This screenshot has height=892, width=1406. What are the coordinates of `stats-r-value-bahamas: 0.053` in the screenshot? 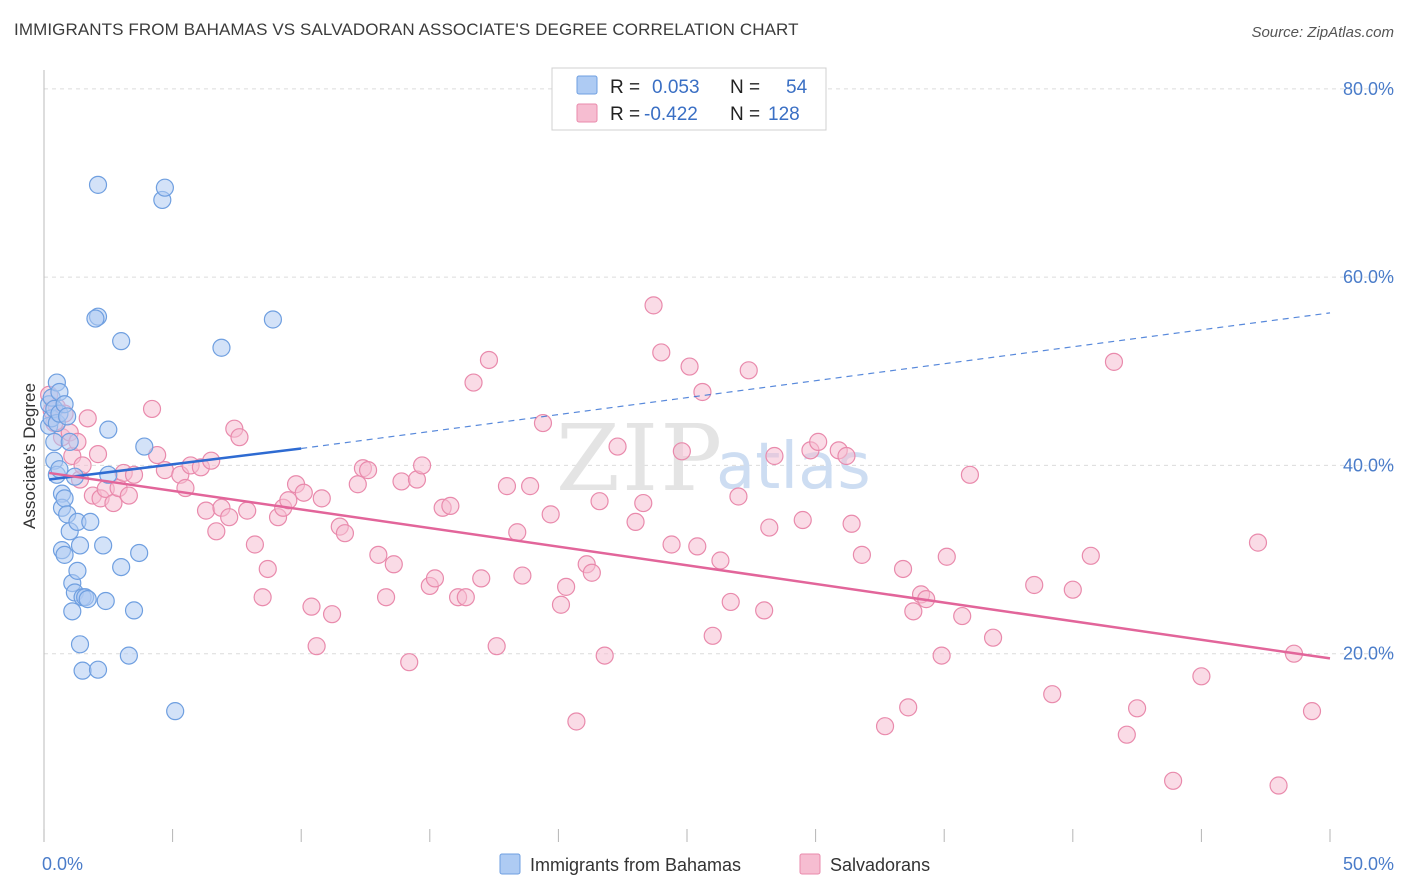 It's located at (676, 87).